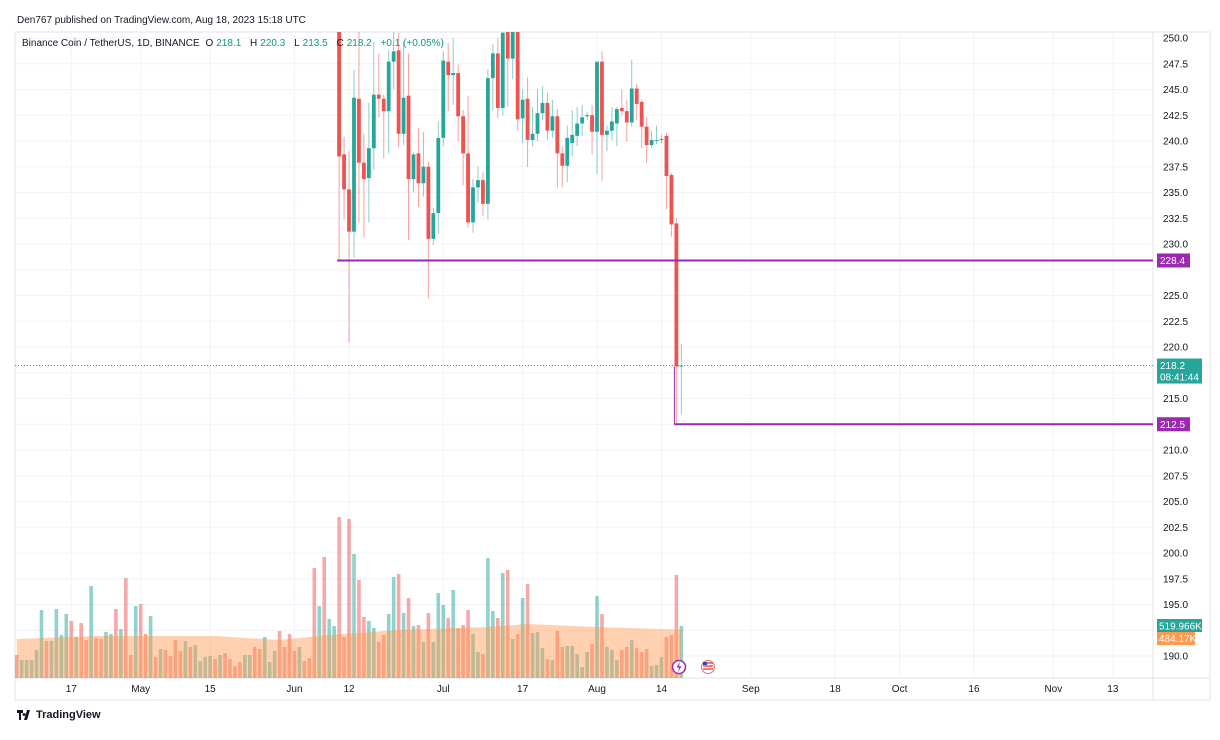 The height and width of the screenshot is (740, 1220). Describe the element at coordinates (68, 715) in the screenshot. I see `brand-name: TradingView` at that location.